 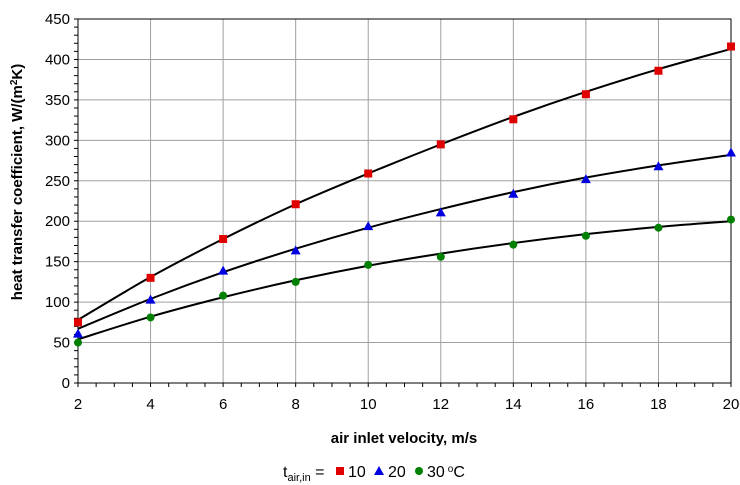 I want to click on legend-marker-square-icon, so click(x=340, y=471).